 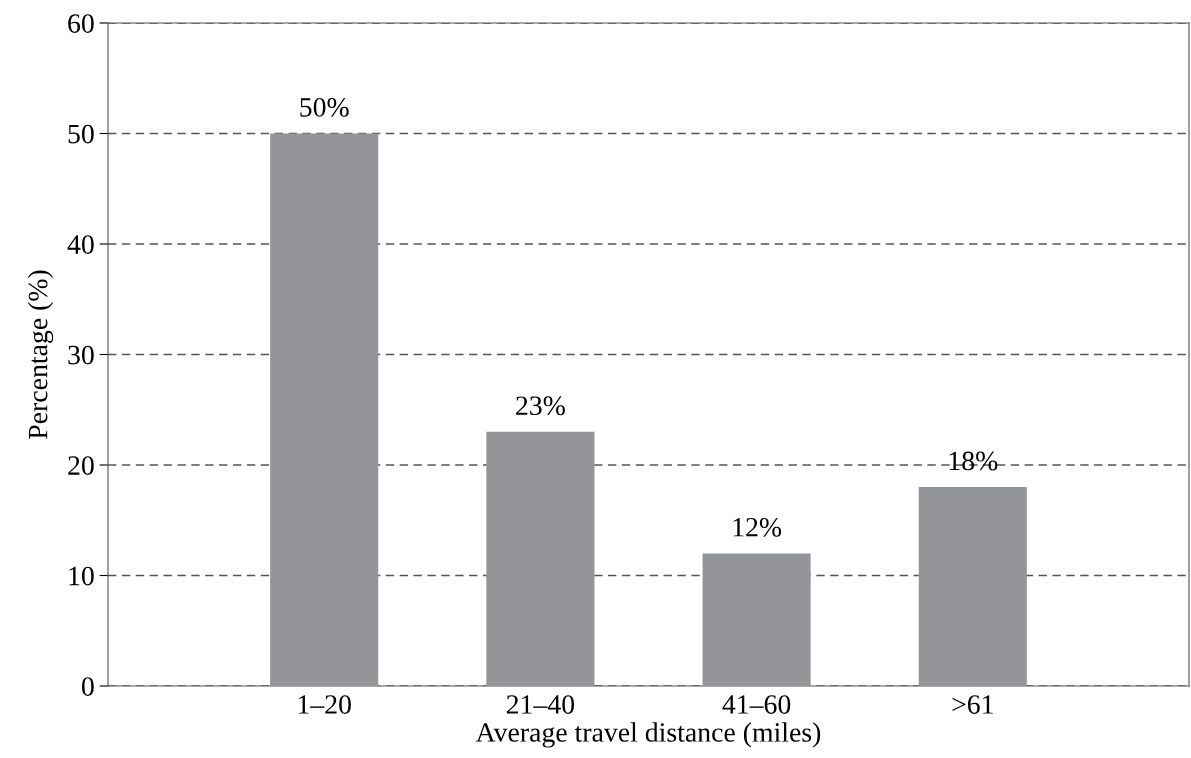 I want to click on y-tick-label: 50, so click(x=81, y=134).